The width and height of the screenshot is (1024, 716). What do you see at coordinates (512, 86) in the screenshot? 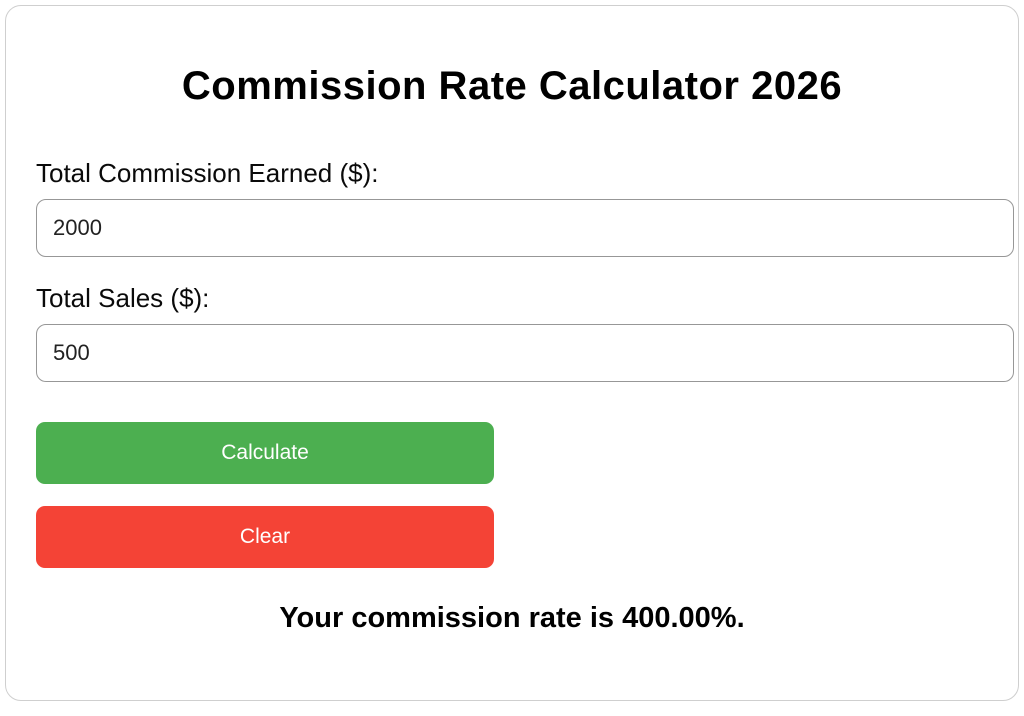
I see `page-title: Commission Rate Calculator 2026` at bounding box center [512, 86].